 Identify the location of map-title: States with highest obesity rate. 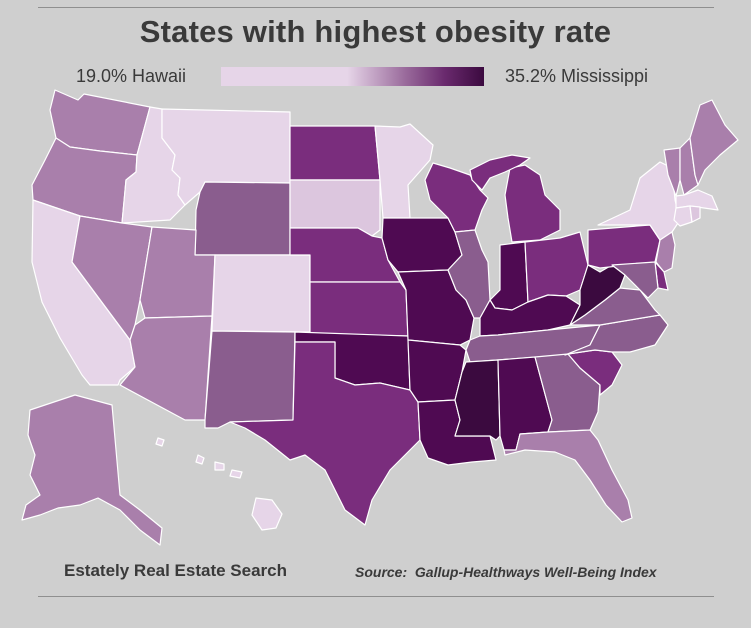
(375, 31).